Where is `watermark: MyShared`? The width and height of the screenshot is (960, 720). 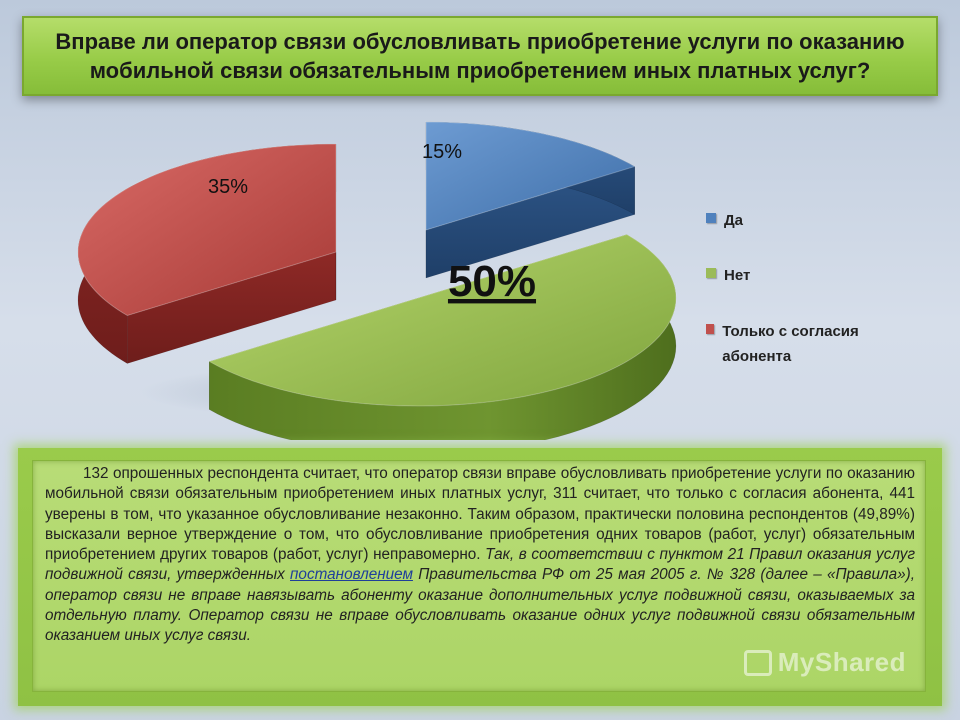
watermark: MyShared is located at coordinates (824, 662).